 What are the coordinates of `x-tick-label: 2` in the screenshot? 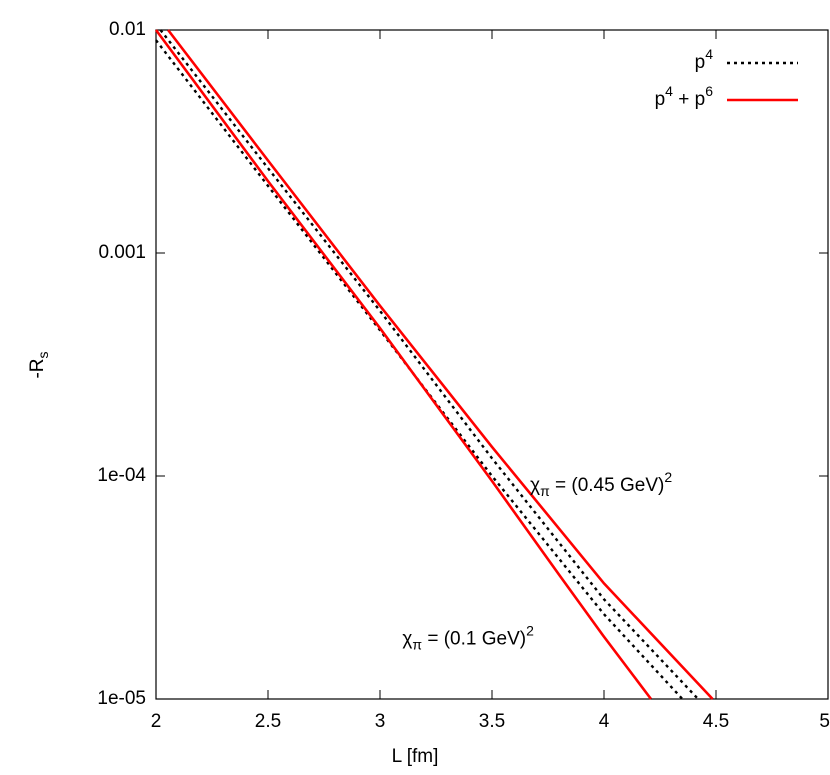 It's located at (156, 721).